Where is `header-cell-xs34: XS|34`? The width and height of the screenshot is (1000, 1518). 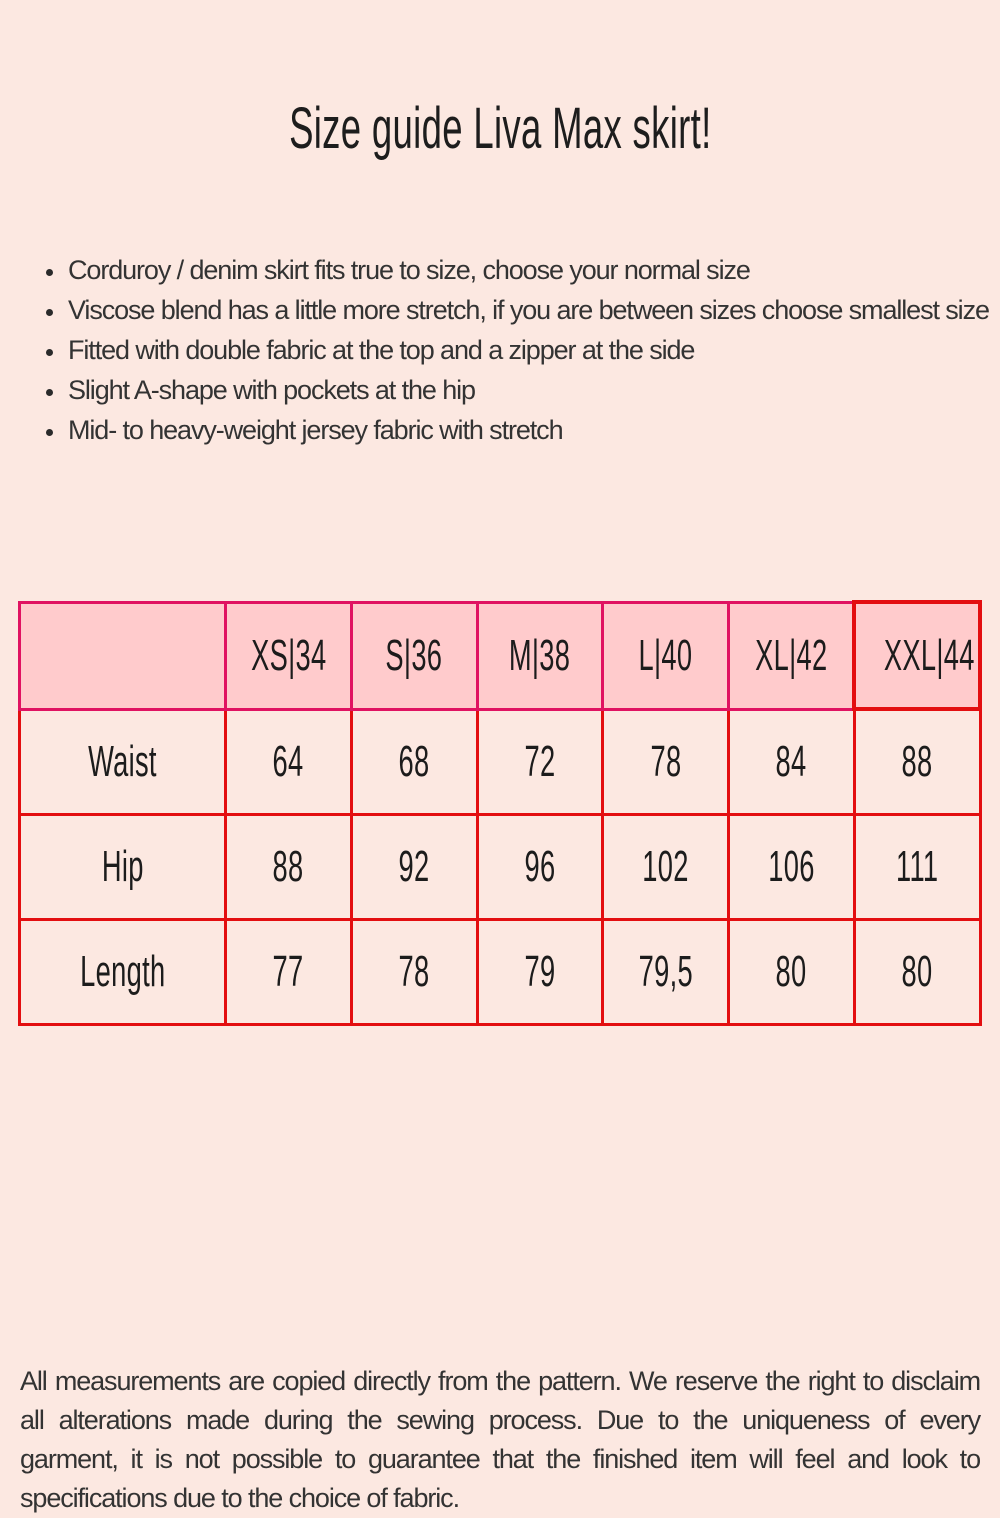
header-cell-xs34: XS|34 is located at coordinates (288, 655).